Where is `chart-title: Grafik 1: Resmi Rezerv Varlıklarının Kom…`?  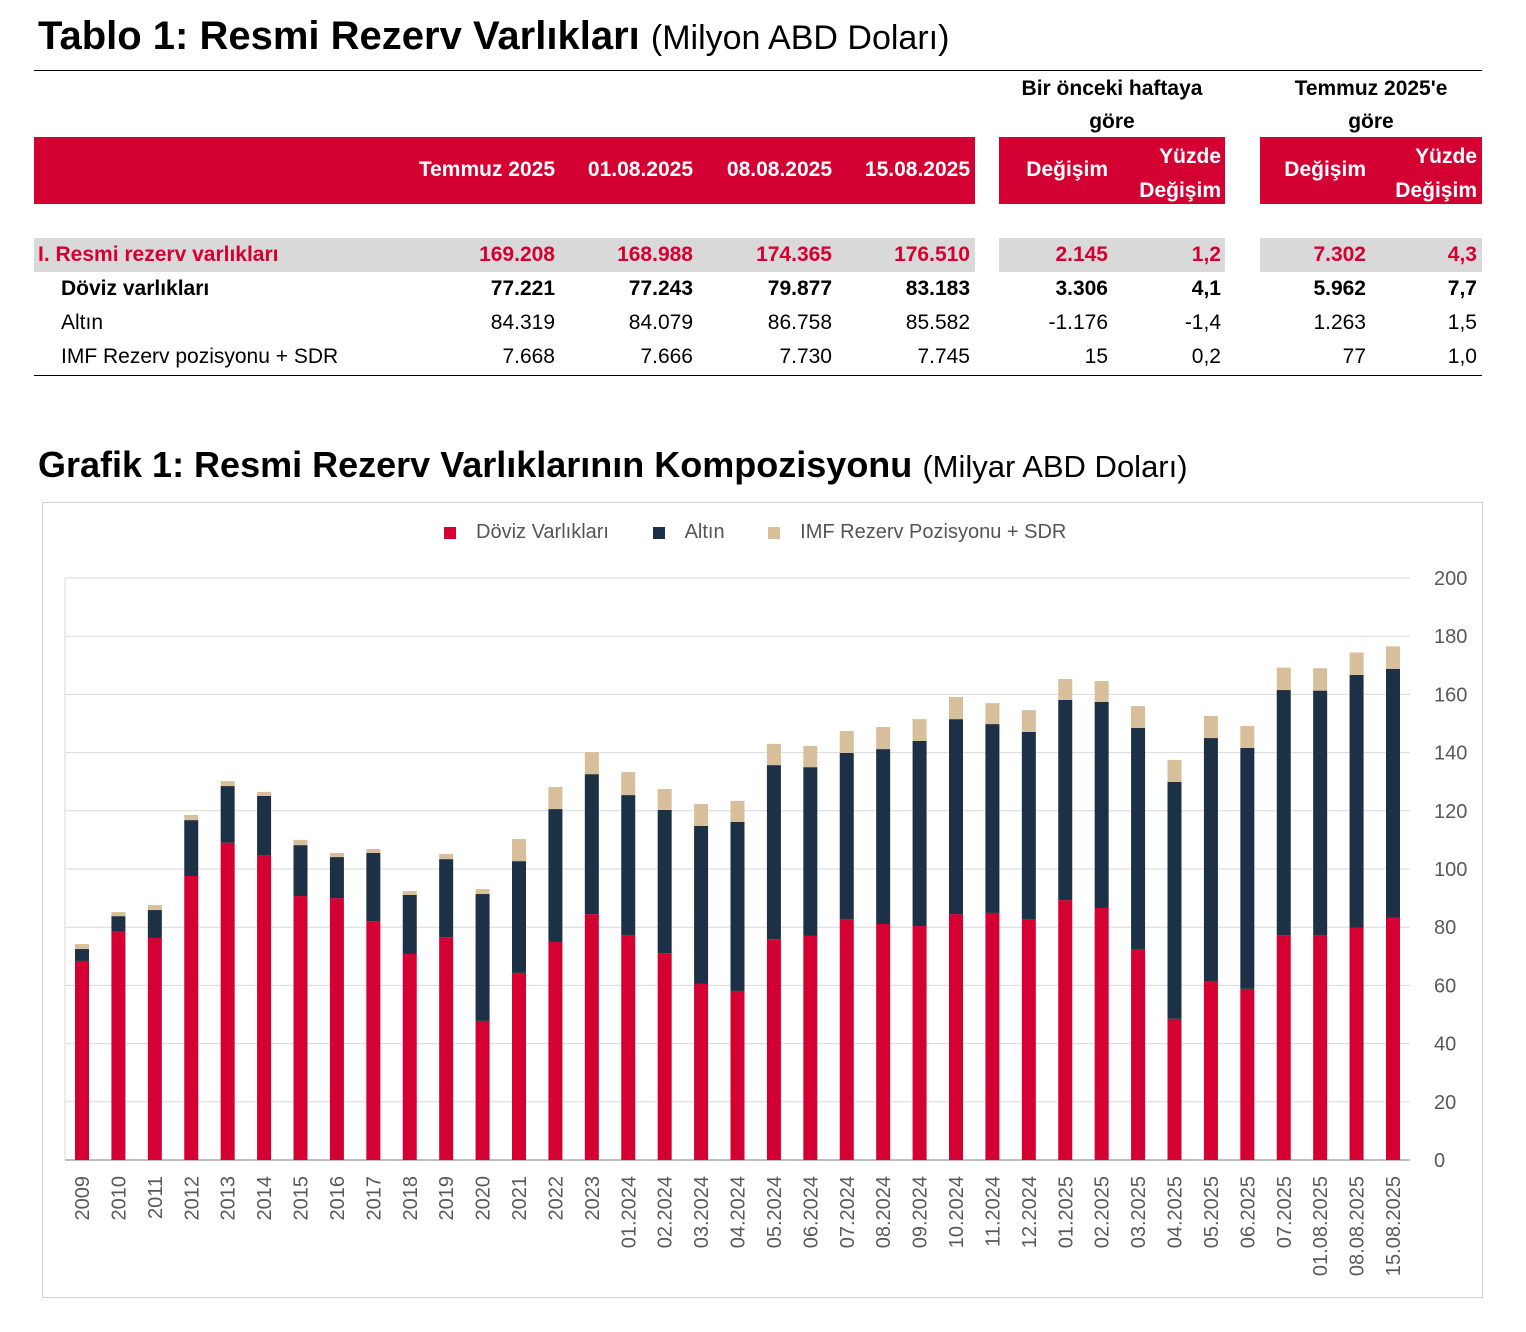 chart-title: Grafik 1: Resmi Rezerv Varlıklarının Kom… is located at coordinates (613, 465).